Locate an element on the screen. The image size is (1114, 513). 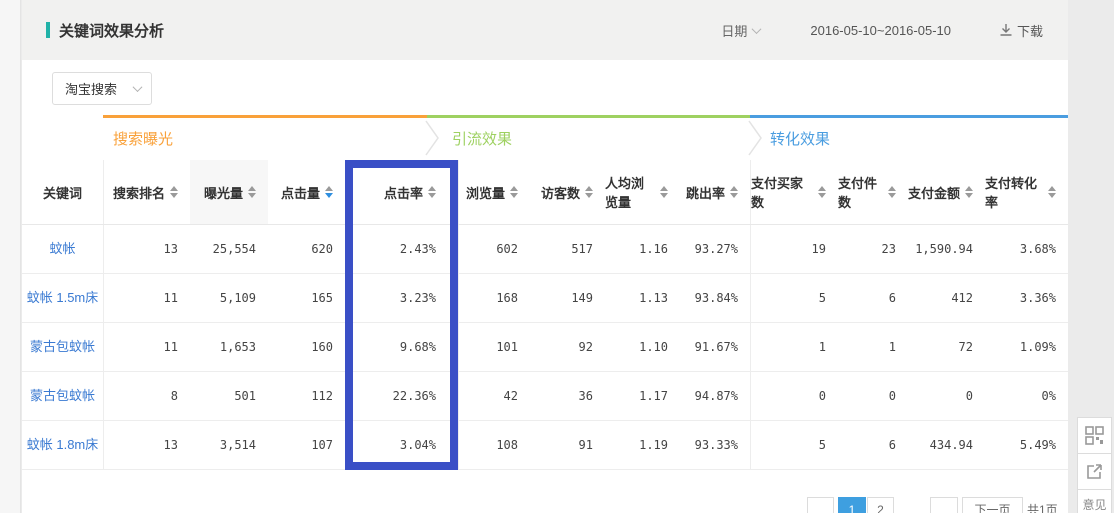
table-cell: 165 is located at coordinates (322, 298).